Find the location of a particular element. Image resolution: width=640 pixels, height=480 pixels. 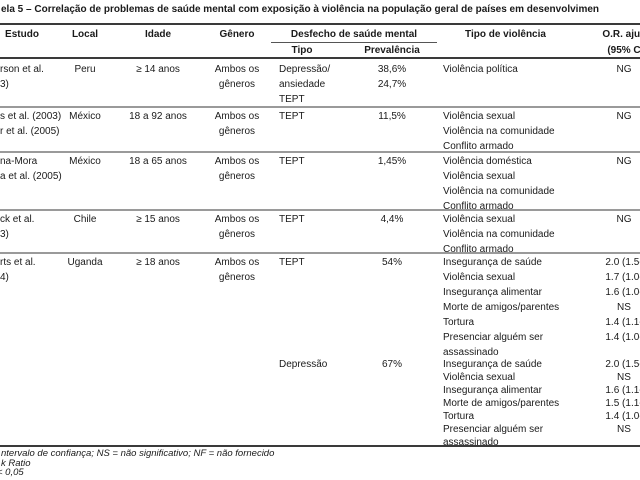

col-header-desfecho-group: Desfecho de saúde mental is located at coordinates (354, 34).